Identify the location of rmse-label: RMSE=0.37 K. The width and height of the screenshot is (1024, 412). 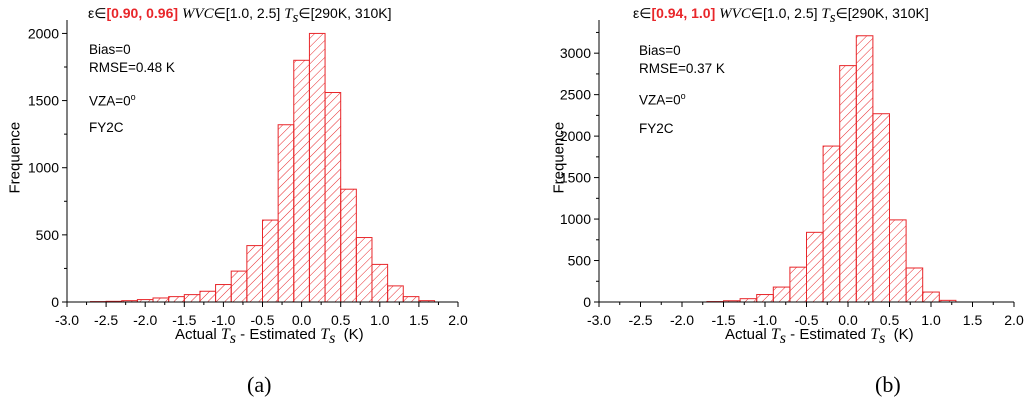
(682, 68).